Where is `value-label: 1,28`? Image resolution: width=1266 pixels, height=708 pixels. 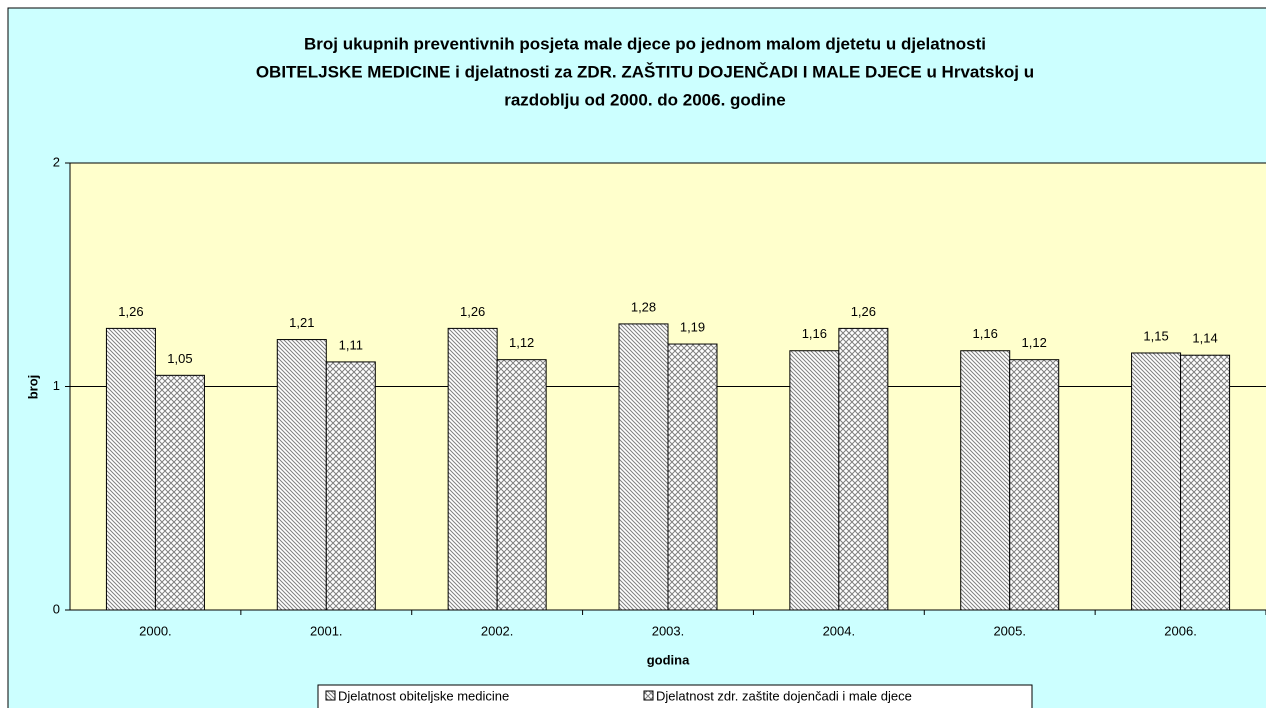 value-label: 1,28 is located at coordinates (643, 306).